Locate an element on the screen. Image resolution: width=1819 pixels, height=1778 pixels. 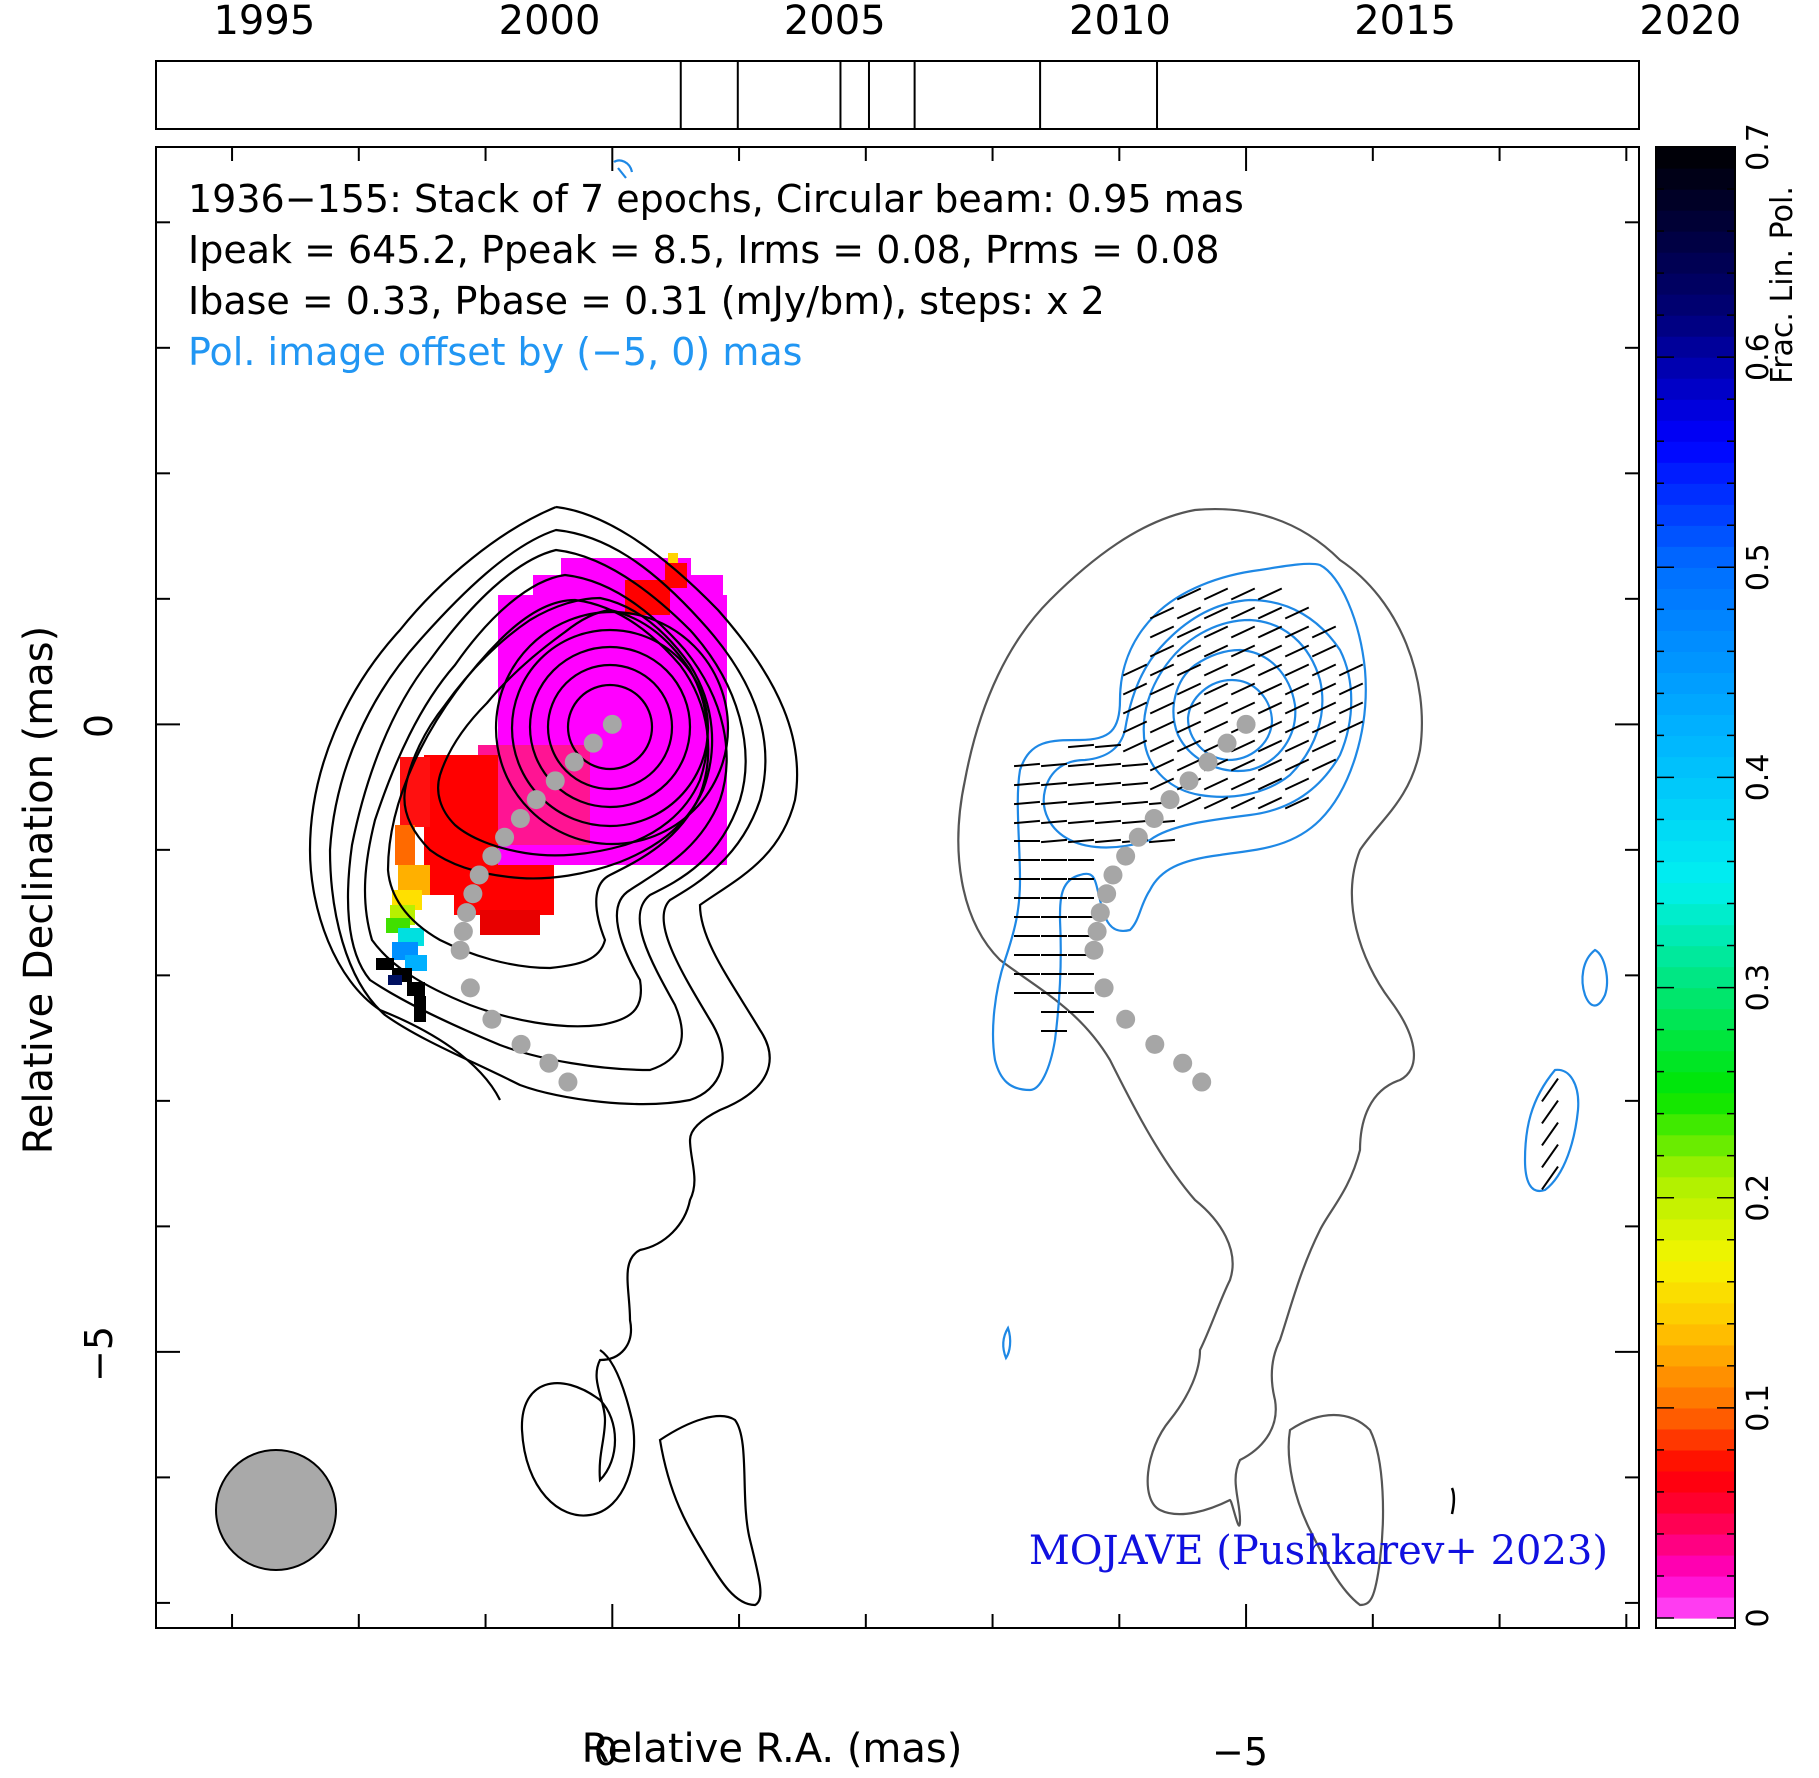
colorbar-tick-label-4: 0.4 is located at coordinates (1758, 778).